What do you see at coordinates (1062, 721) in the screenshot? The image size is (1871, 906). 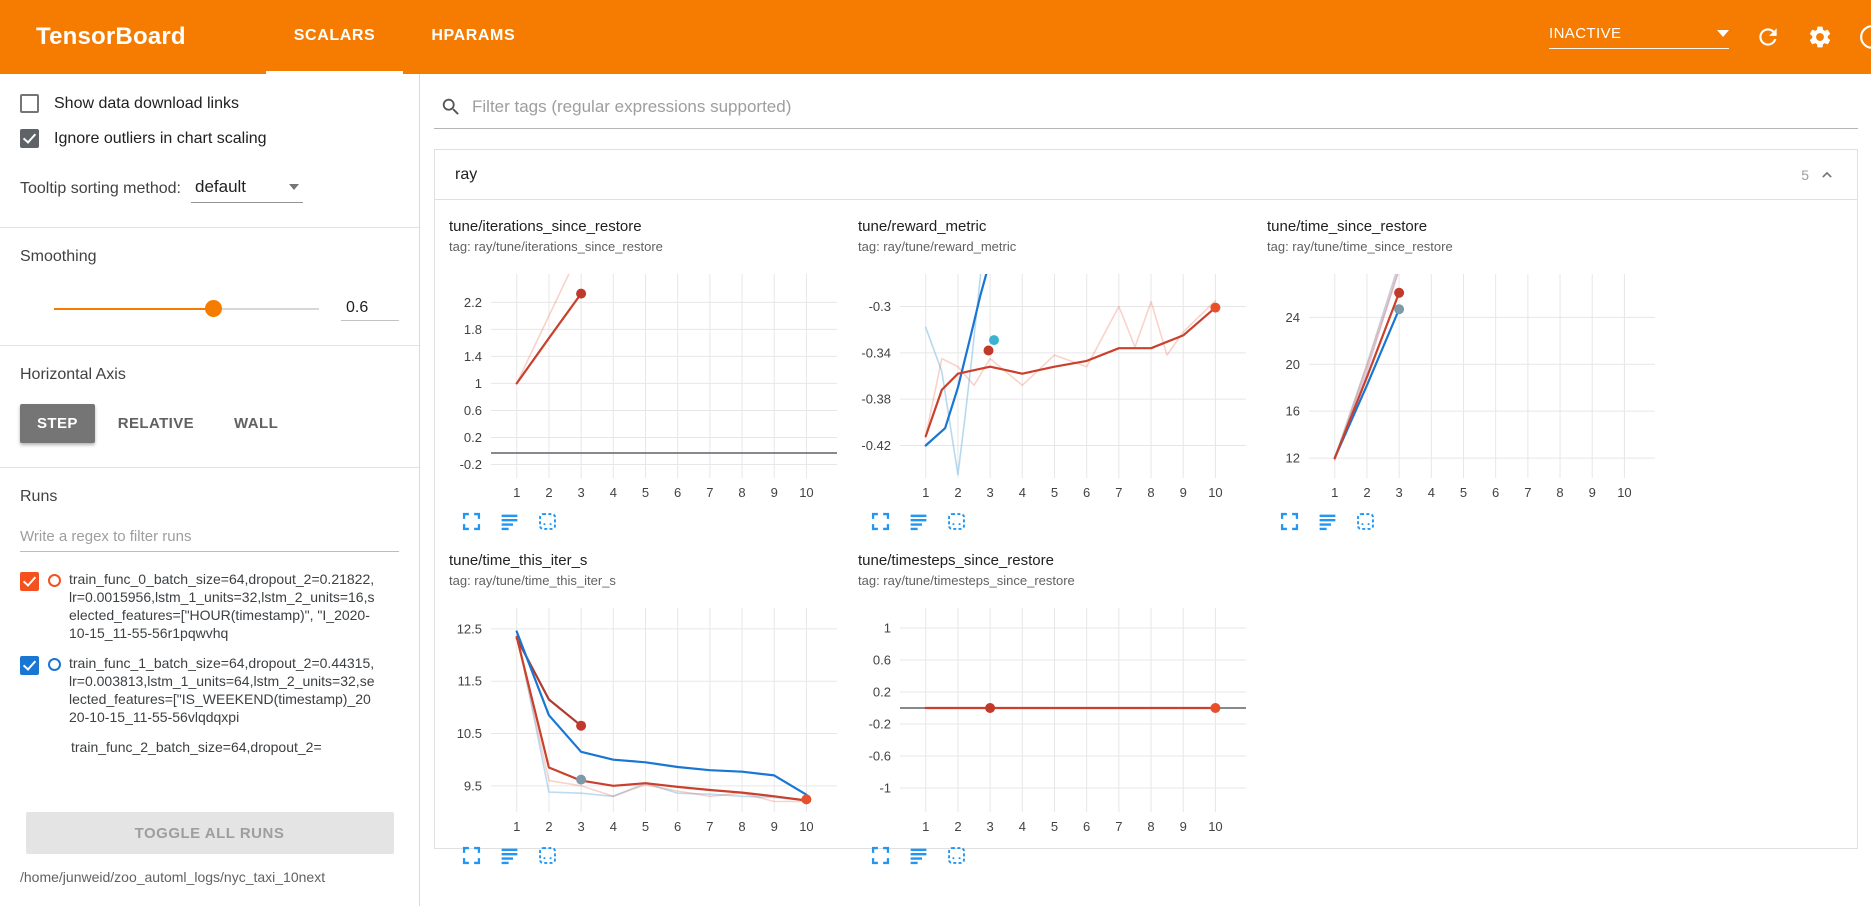 I see `line-chart: 1 2 3 4 5 6 7 8 9 10 -1 -0.6 -0.2 0.2 0.6 1` at bounding box center [1062, 721].